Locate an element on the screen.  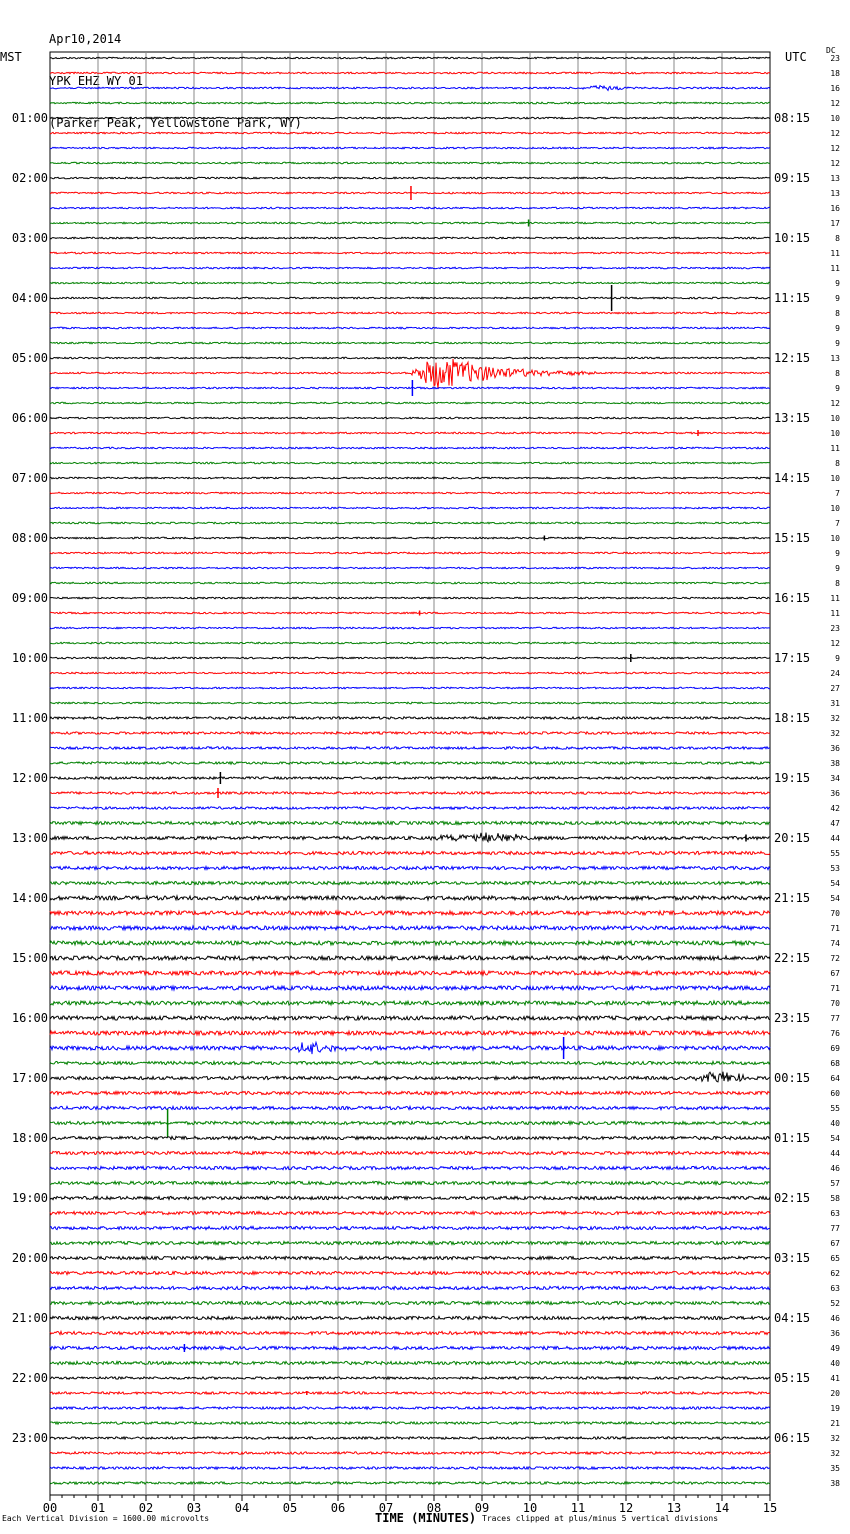
dc-offset-label: 24 is located at coordinates (835, 673).